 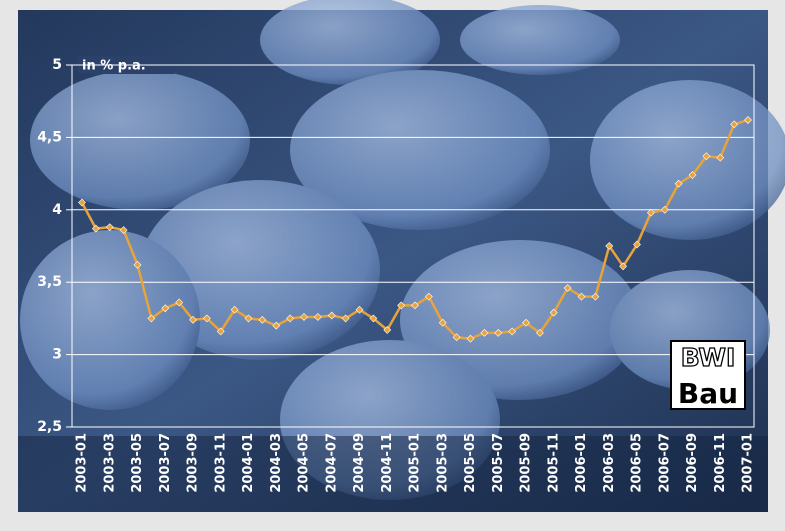 What do you see at coordinates (331, 463) in the screenshot?
I see `x-tick-label: 2004-07` at bounding box center [331, 463].